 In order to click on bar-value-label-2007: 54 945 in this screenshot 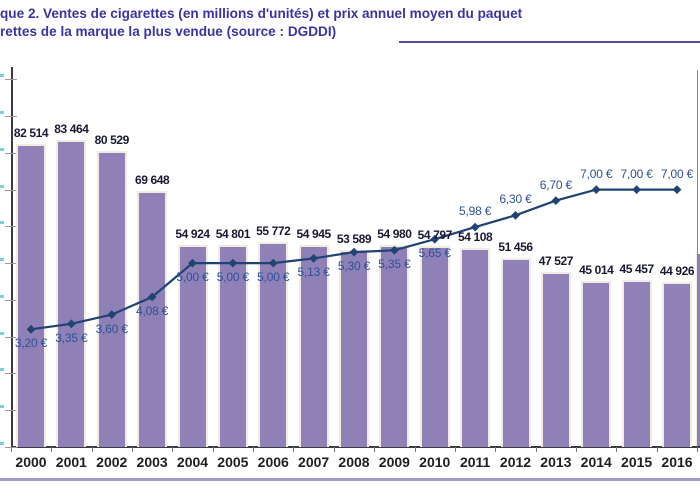, I will do `click(313, 233)`.